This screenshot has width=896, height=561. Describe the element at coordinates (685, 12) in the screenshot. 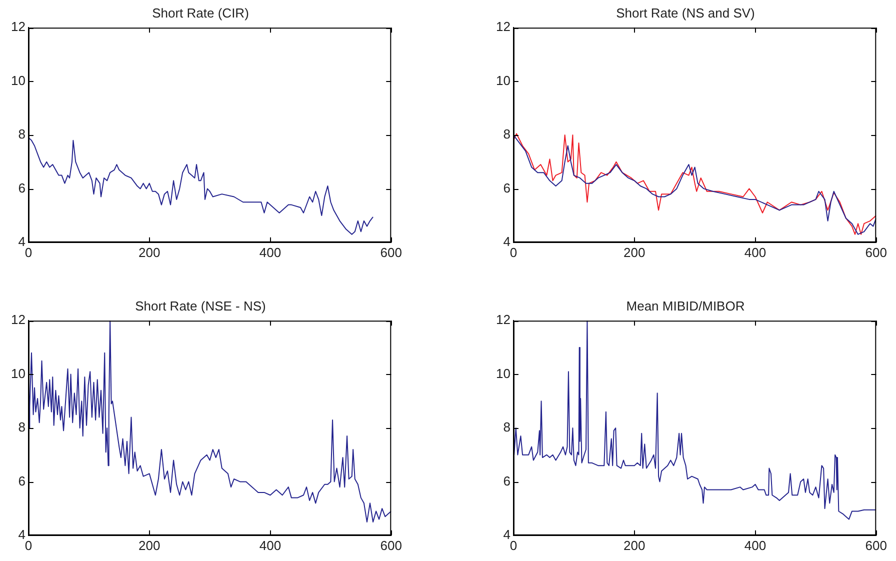

I see `chart-title: Short Rate (NS and SV)` at that location.